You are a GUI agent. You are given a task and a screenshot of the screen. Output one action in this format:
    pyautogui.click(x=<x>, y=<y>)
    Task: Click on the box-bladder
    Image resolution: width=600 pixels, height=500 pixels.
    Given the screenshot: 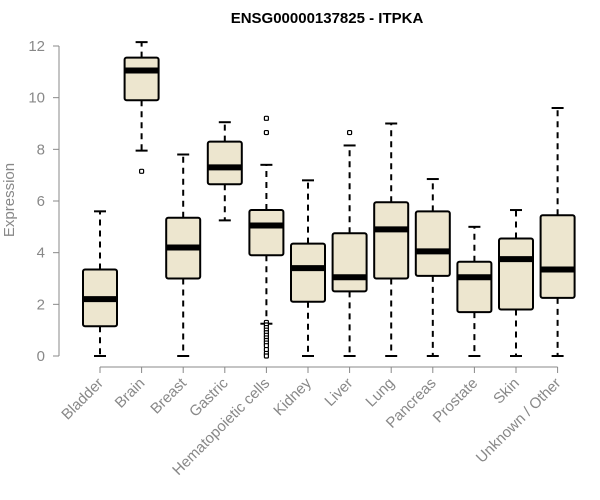 What is the action you would take?
    pyautogui.click(x=100, y=283)
    